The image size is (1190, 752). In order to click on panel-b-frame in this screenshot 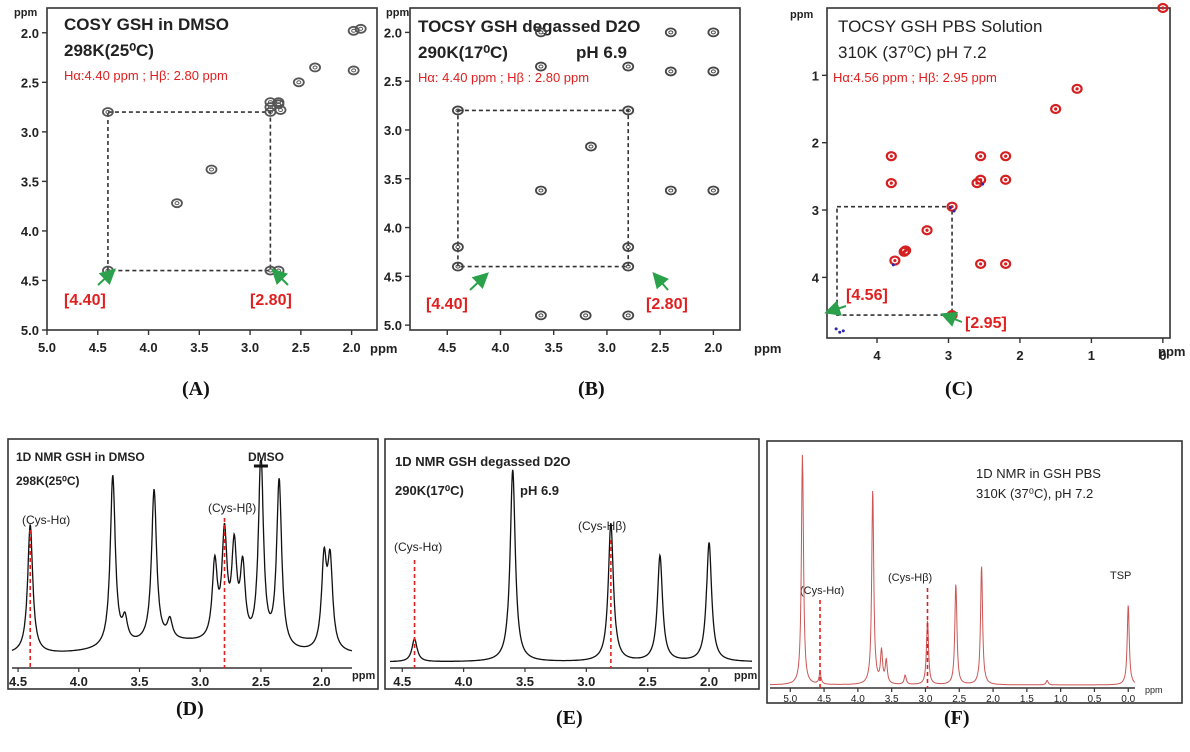, I will do `click(575, 169)`.